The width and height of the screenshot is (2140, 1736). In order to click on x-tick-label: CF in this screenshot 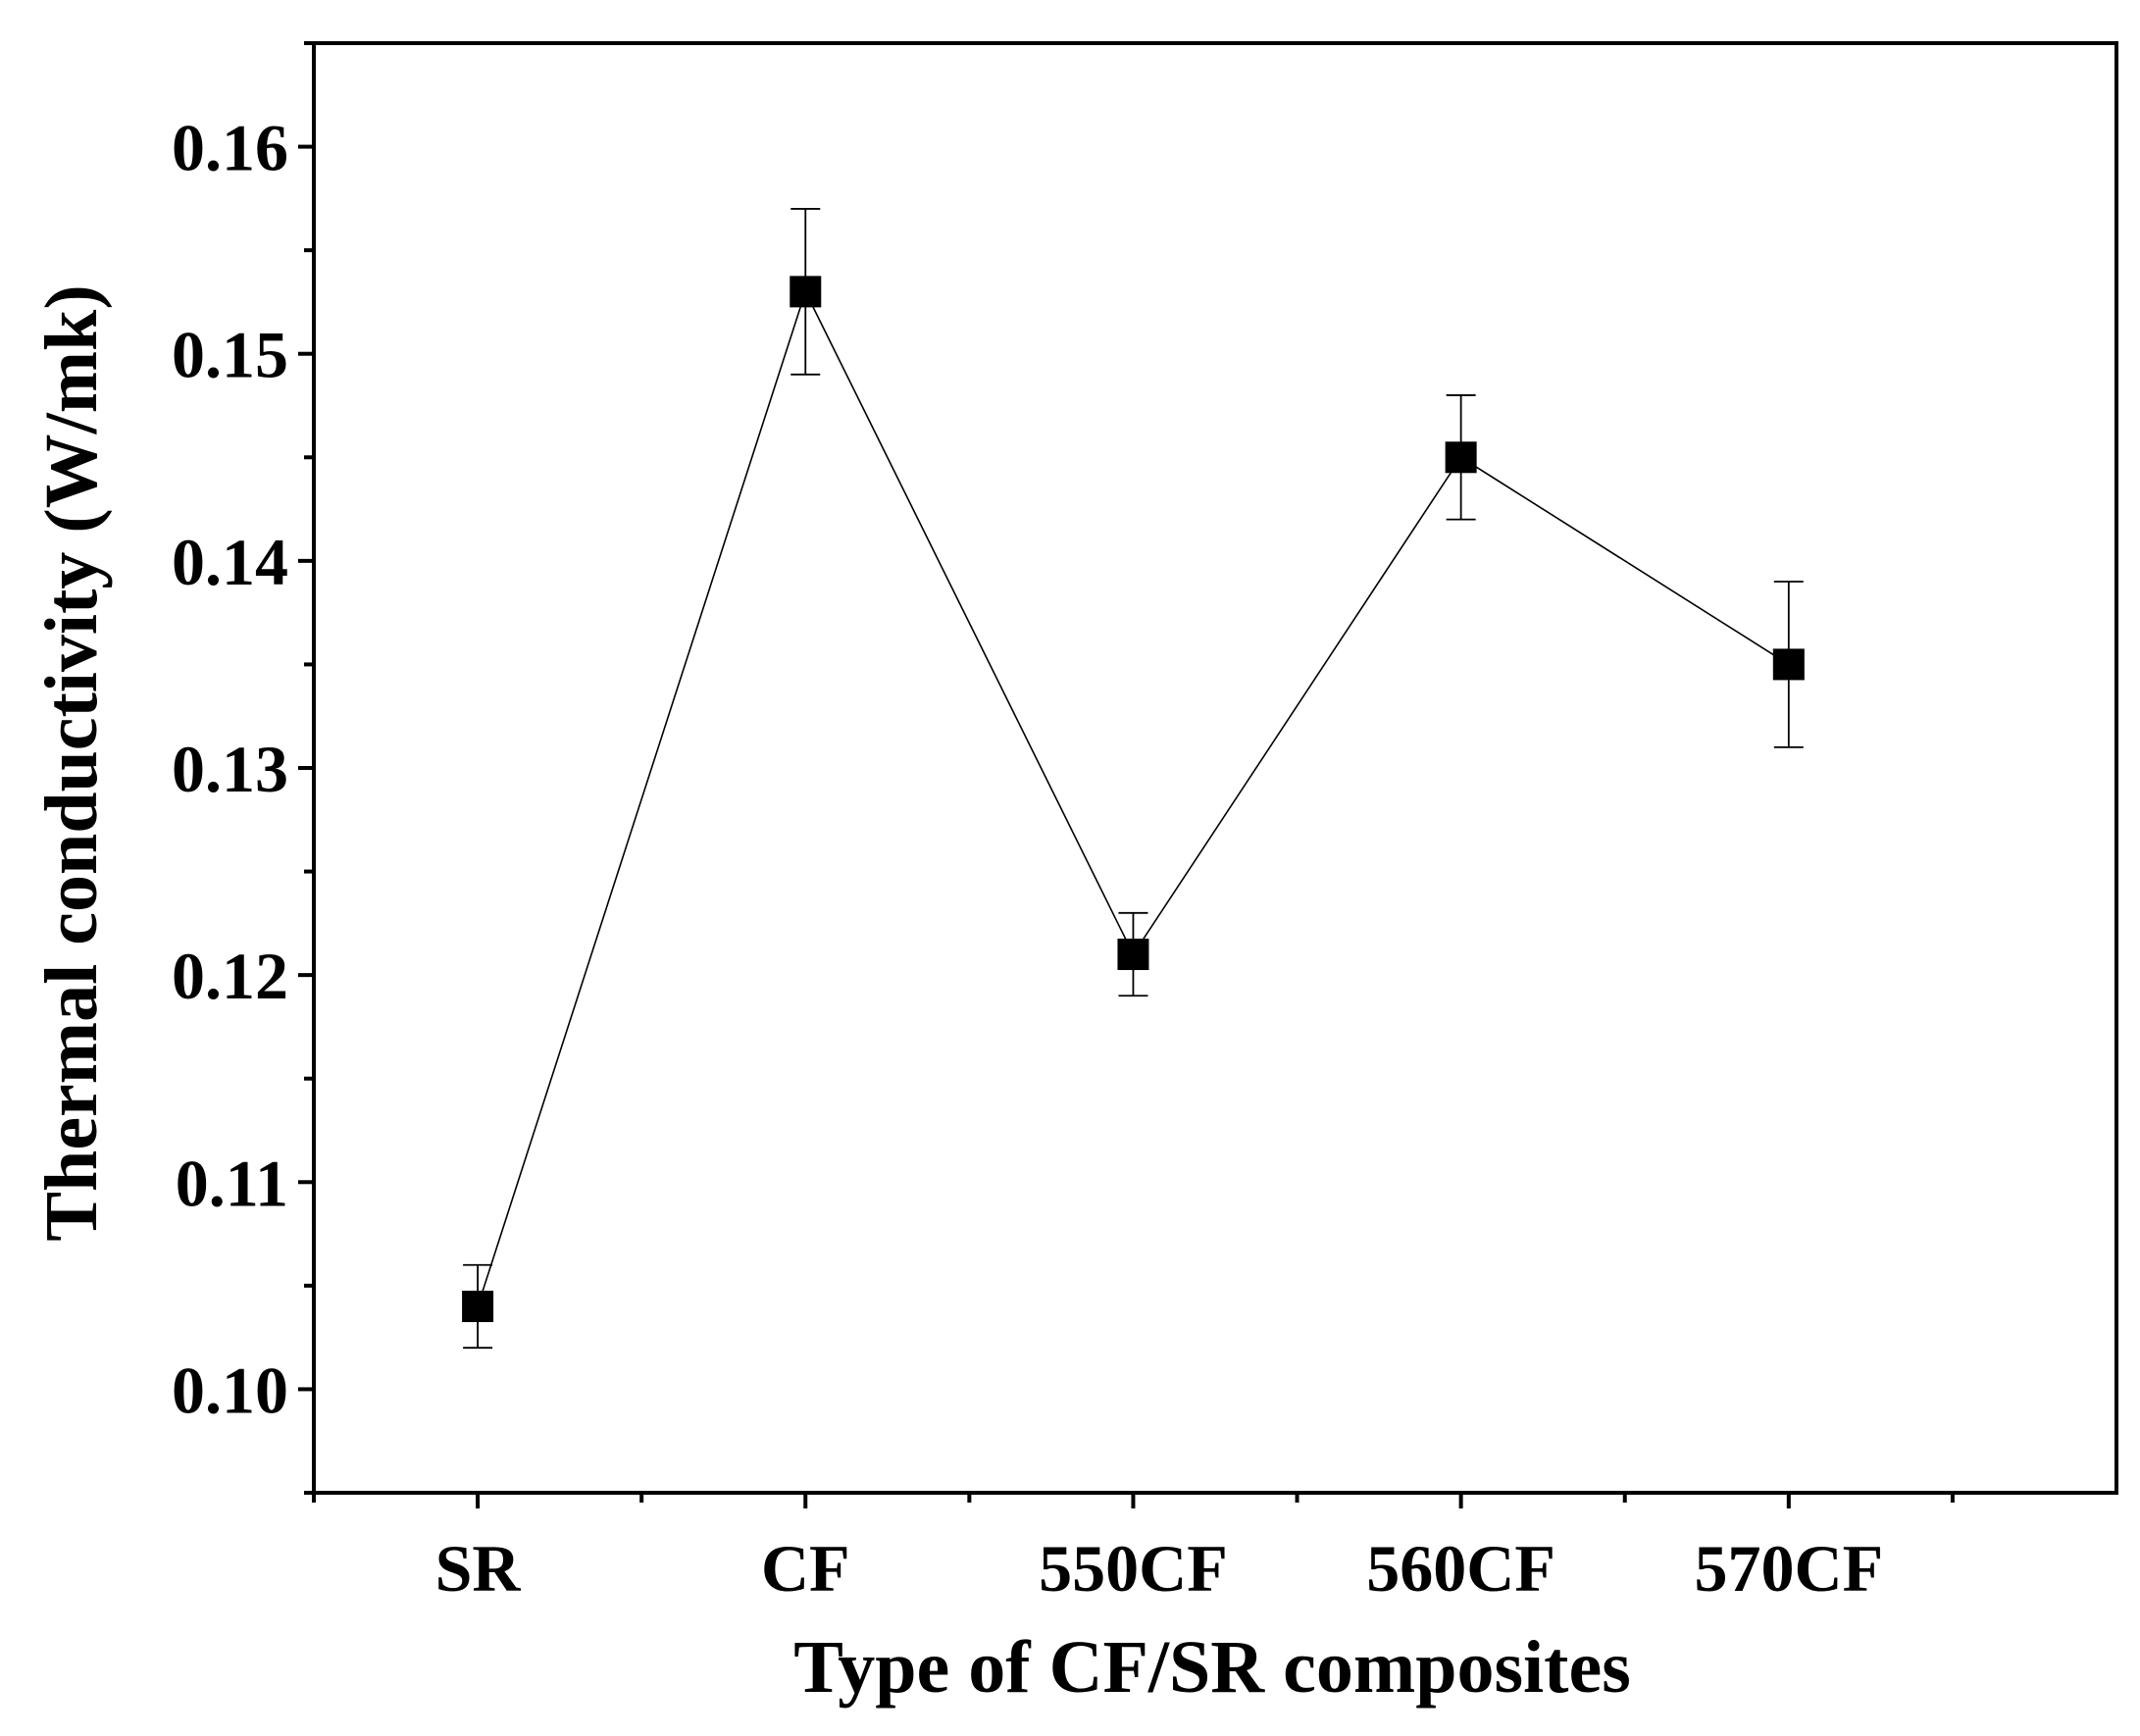, I will do `click(805, 1569)`.